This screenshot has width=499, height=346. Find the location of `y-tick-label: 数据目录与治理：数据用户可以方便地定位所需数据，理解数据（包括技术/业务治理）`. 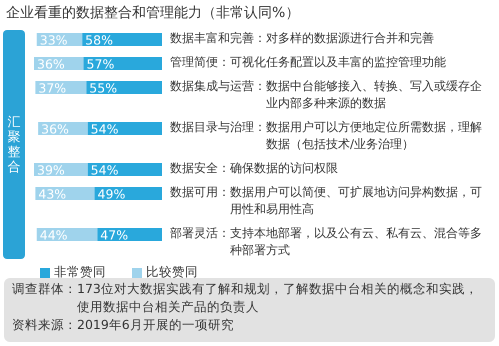

y-tick-label: 数据目录与治理：数据用户可以方便地定位所需数据，理解数据（包括技术/业务治理） is located at coordinates (326, 136).